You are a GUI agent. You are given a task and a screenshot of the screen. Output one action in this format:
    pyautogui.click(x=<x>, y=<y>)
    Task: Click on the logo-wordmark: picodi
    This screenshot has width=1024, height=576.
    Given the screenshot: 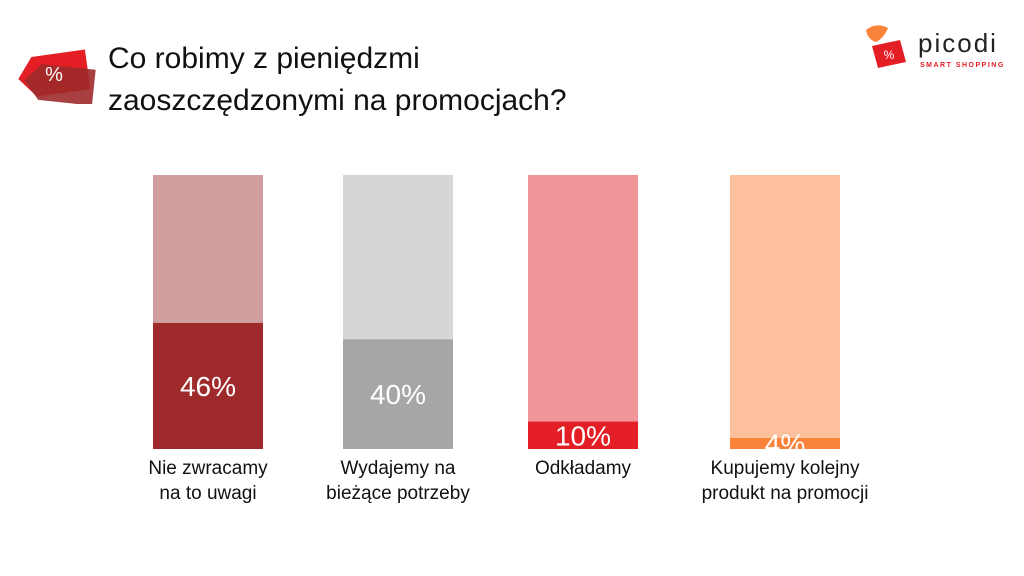 What is the action you would take?
    pyautogui.click(x=958, y=43)
    